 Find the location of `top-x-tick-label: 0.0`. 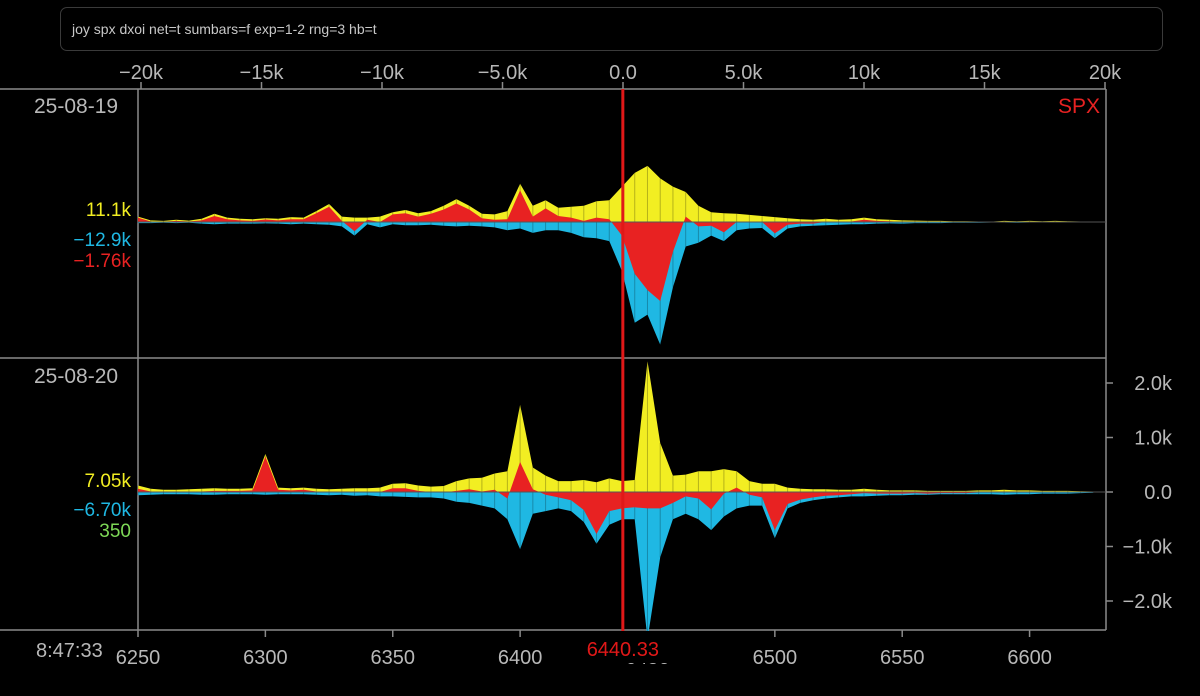

top-x-tick-label: 0.0 is located at coordinates (623, 73).